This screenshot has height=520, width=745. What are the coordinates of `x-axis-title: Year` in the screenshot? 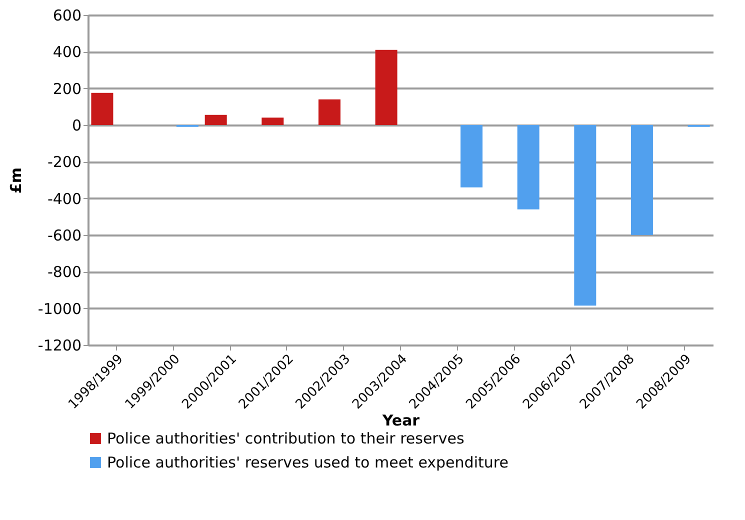 It's located at (400, 421).